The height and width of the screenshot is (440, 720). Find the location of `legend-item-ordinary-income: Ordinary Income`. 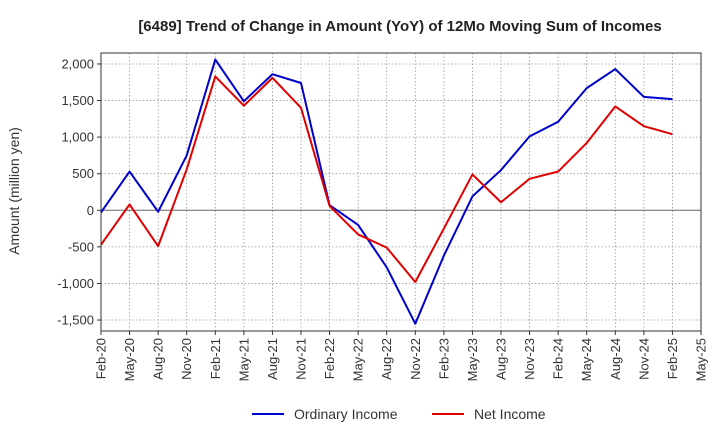

legend-item-ordinary-income: Ordinary Income is located at coordinates (325, 414).